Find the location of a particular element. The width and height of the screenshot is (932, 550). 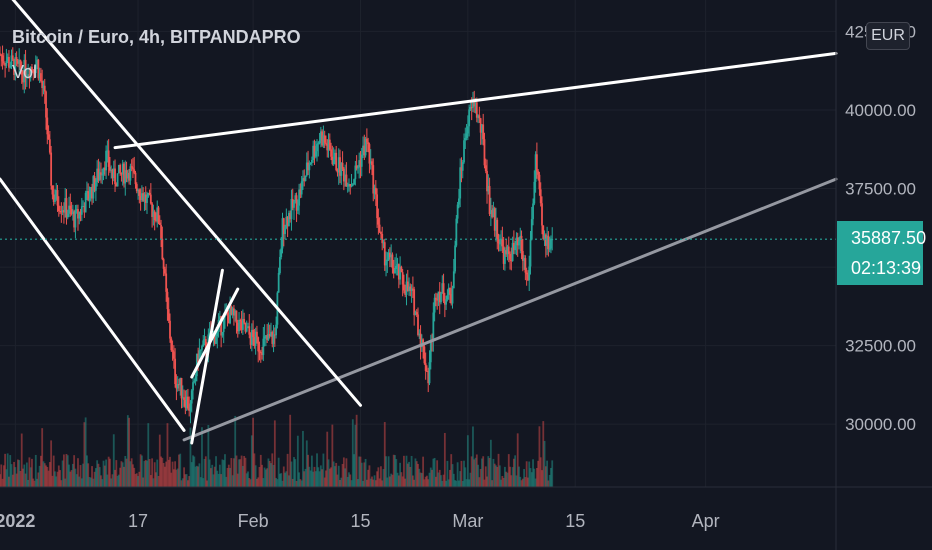

currency-button: EUR is located at coordinates (888, 36).